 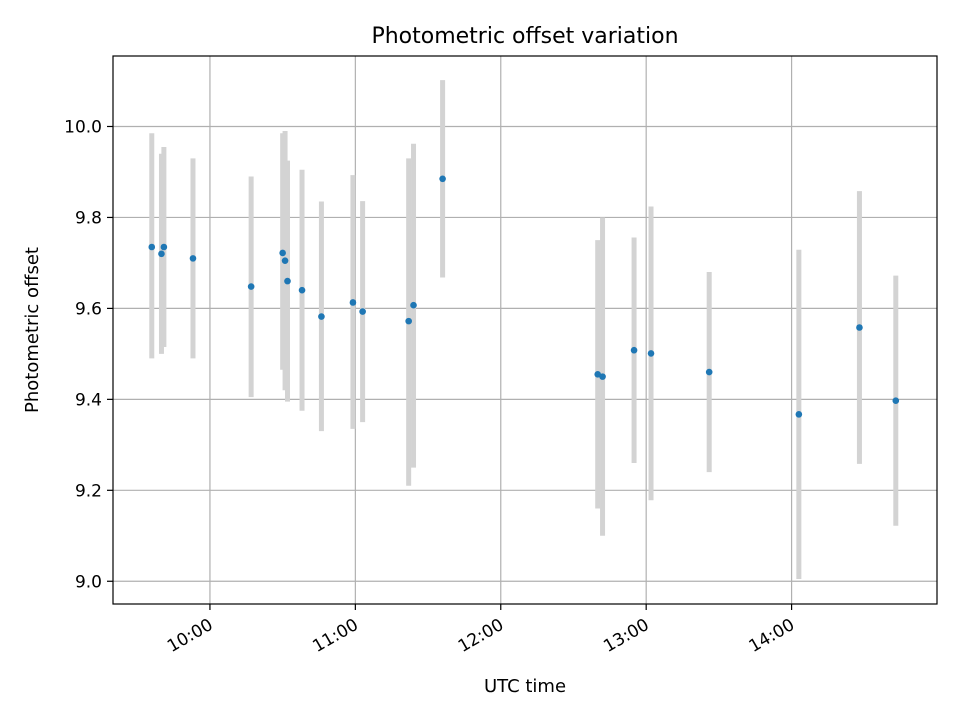 I want to click on y-tick-label: 9.6, so click(x=88, y=309).